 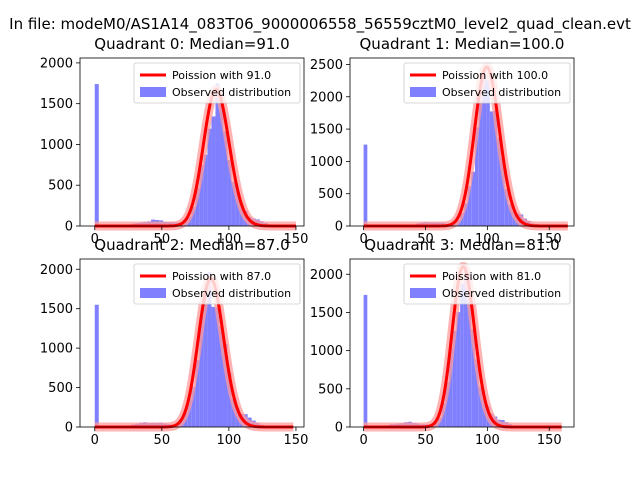 I want to click on panel-title: Quadrant 3: Median=81.0, so click(x=461, y=245).